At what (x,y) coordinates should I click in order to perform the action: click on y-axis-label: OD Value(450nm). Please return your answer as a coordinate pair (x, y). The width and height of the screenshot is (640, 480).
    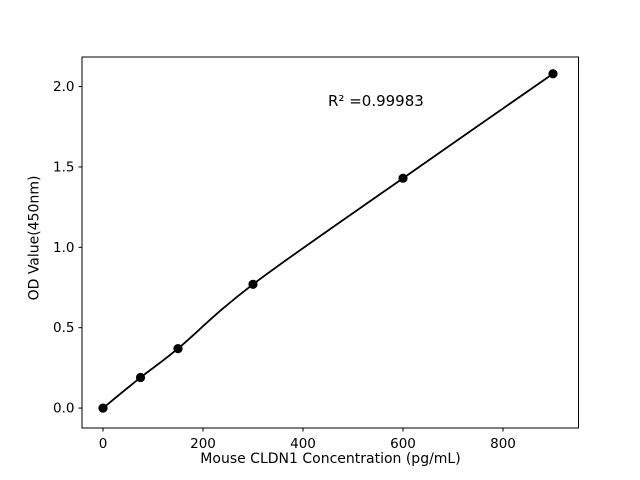
    Looking at the image, I should click on (34, 238).